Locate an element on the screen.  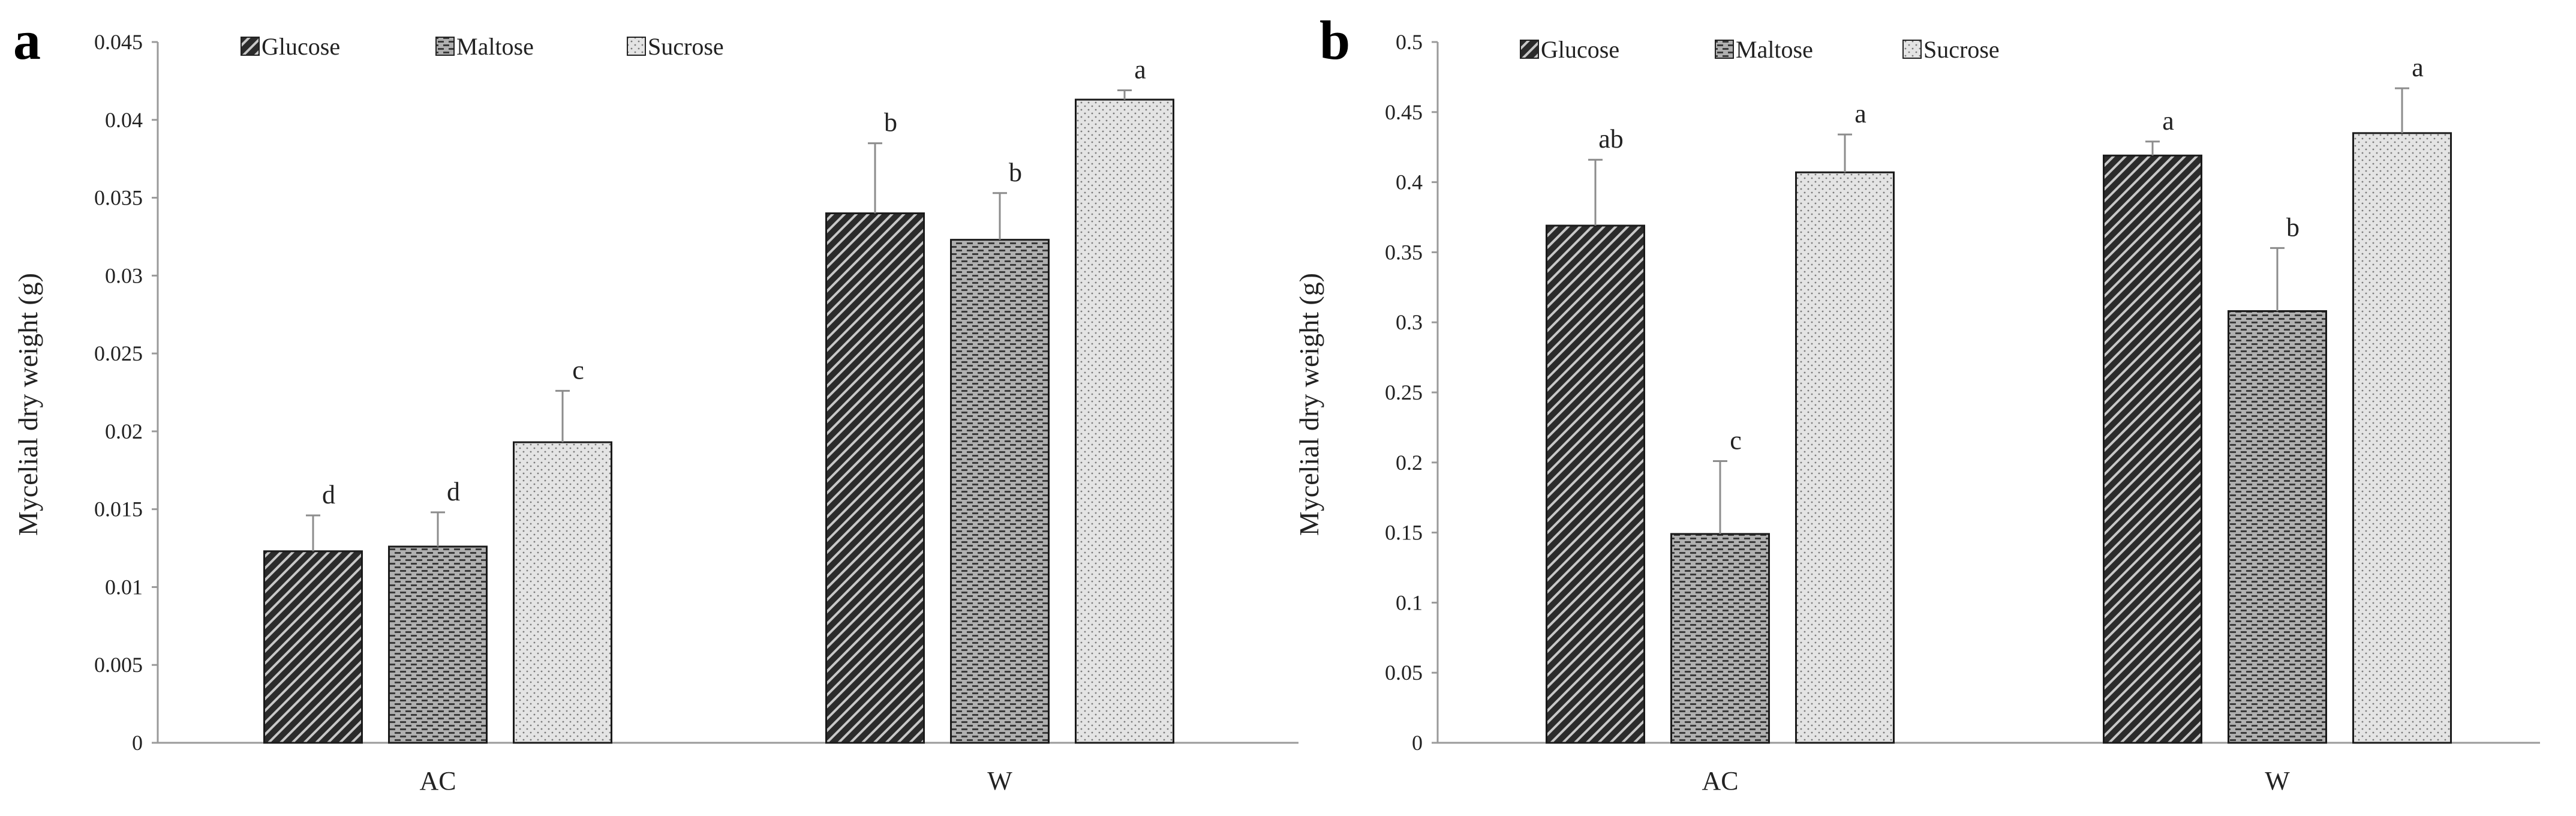
y-tick-label: 0.04 is located at coordinates (124, 120).